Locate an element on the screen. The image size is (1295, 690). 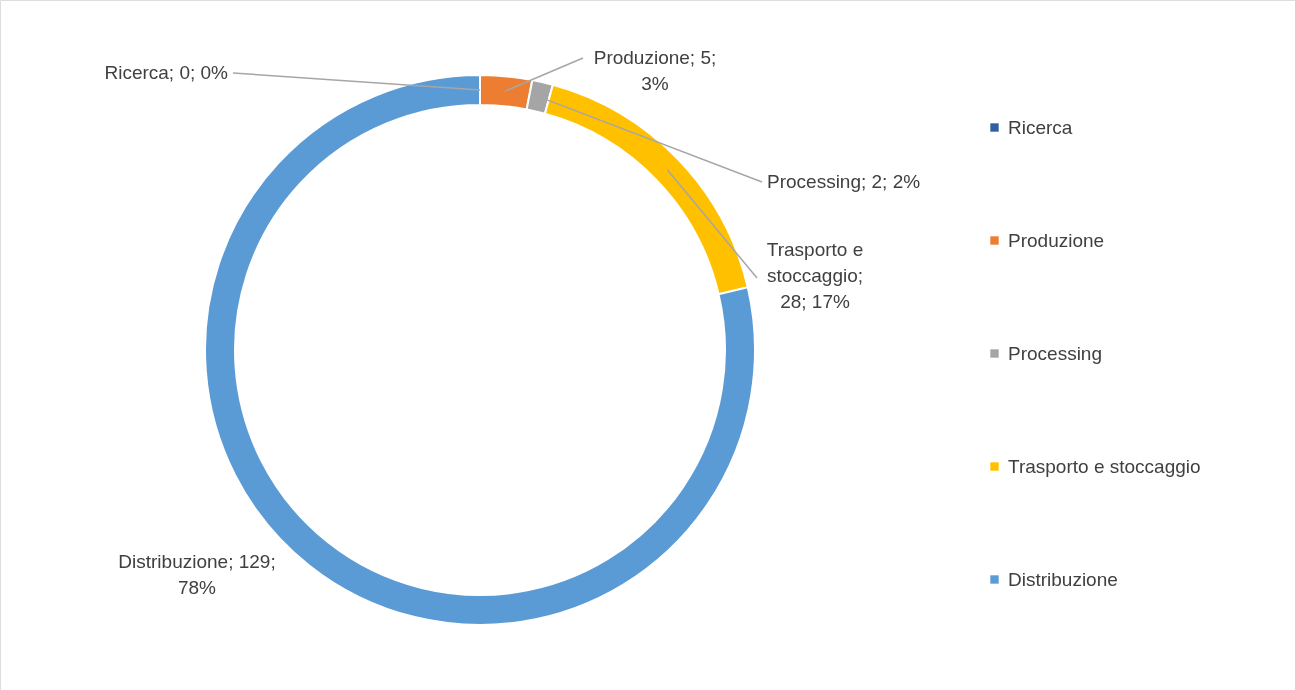
legend-label: Trasporto e stoccaggio is located at coordinates (1104, 466).